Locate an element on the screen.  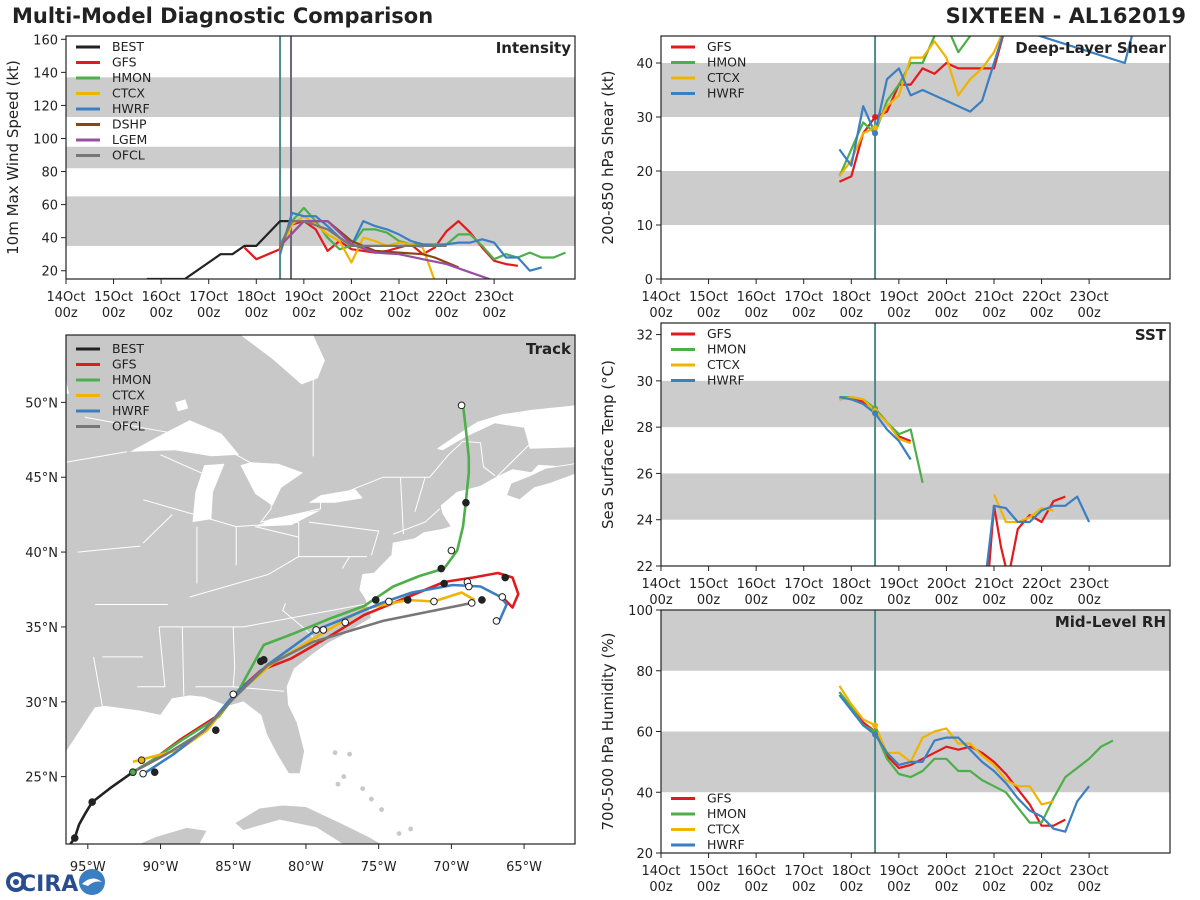
rh-legend-label-hwrf: HWRF is located at coordinates (726, 844).